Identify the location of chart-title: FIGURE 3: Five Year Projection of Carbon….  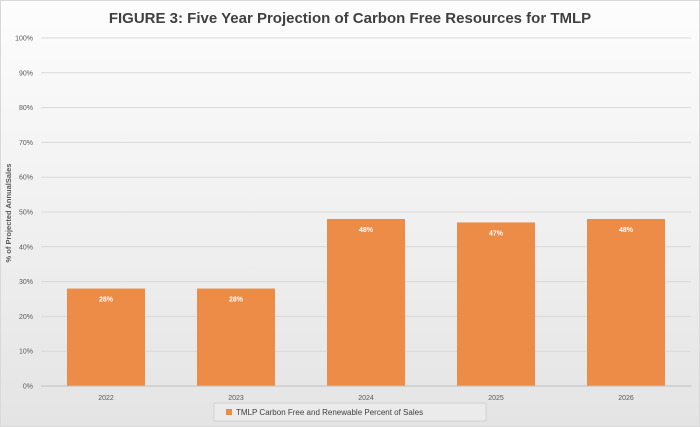
(350, 18).